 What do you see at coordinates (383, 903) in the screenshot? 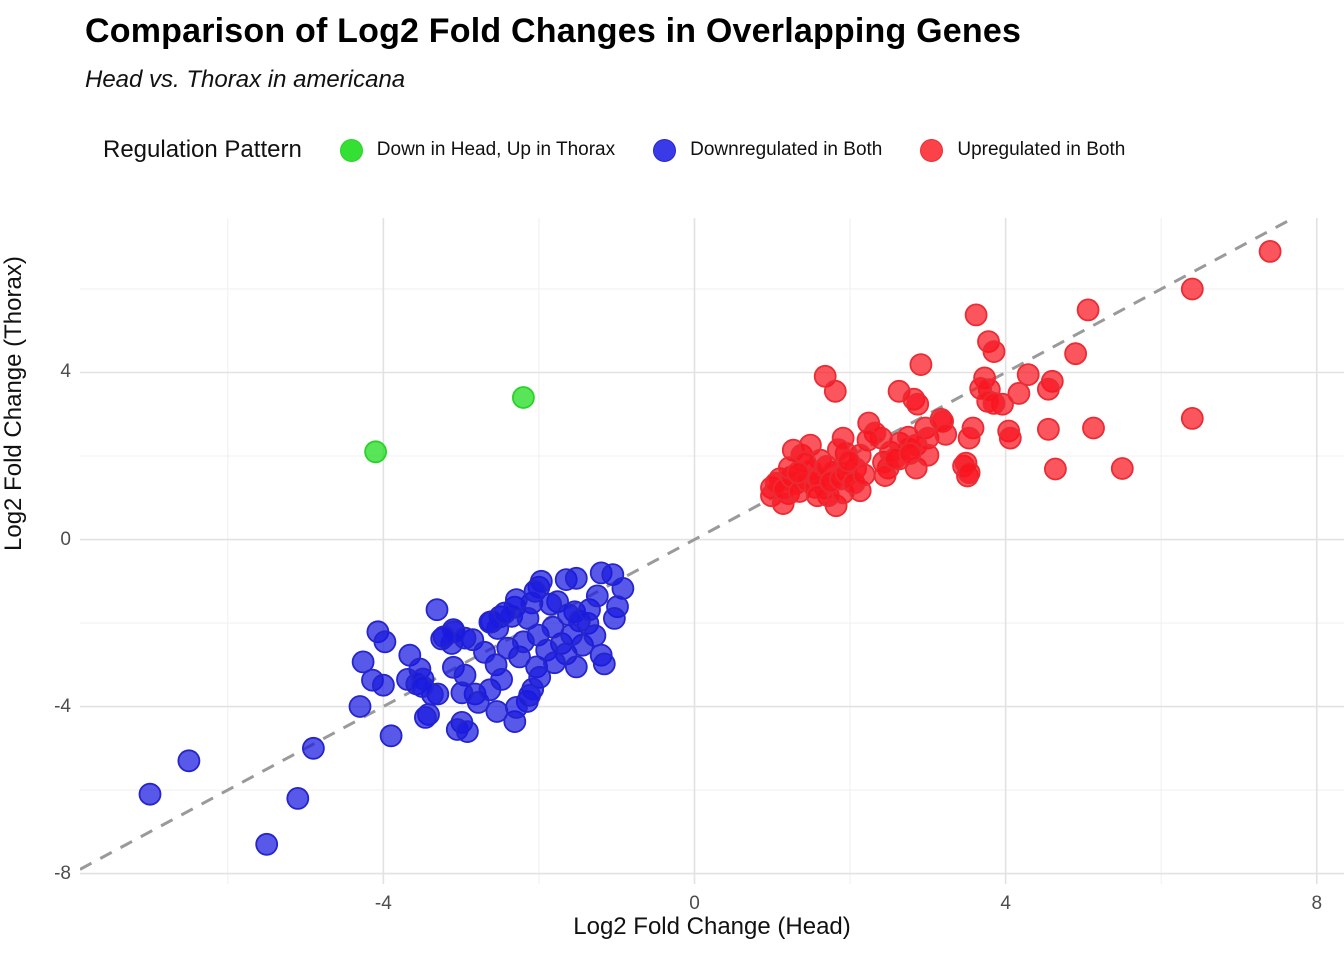
I see `x-tick-label: -4` at bounding box center [383, 903].